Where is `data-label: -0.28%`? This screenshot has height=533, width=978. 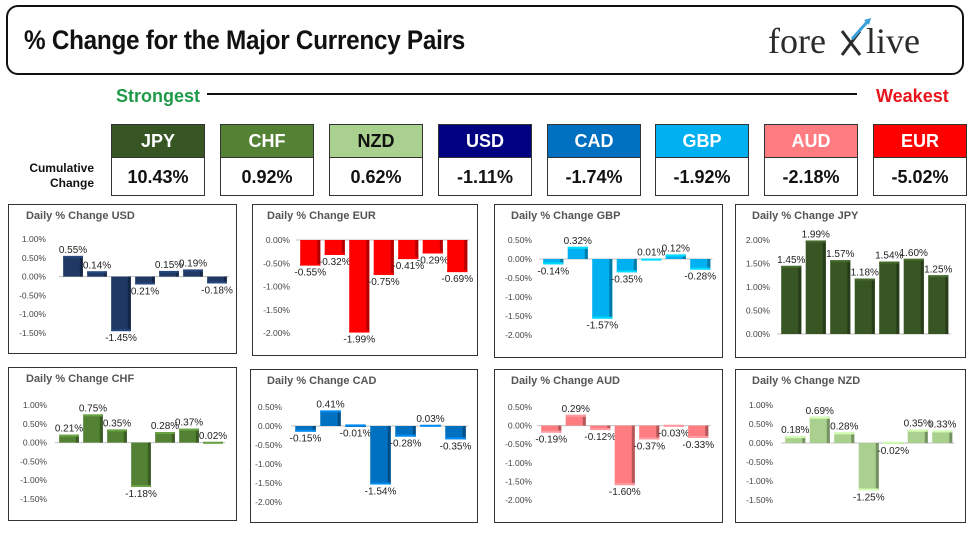 data-label: -0.28% is located at coordinates (406, 444).